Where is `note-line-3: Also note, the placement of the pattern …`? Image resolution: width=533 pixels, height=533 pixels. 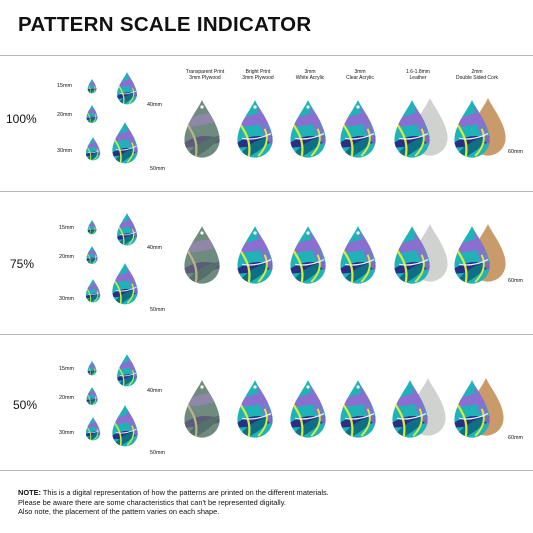 note-line-3: Also note, the placement of the pattern … is located at coordinates (119, 512).